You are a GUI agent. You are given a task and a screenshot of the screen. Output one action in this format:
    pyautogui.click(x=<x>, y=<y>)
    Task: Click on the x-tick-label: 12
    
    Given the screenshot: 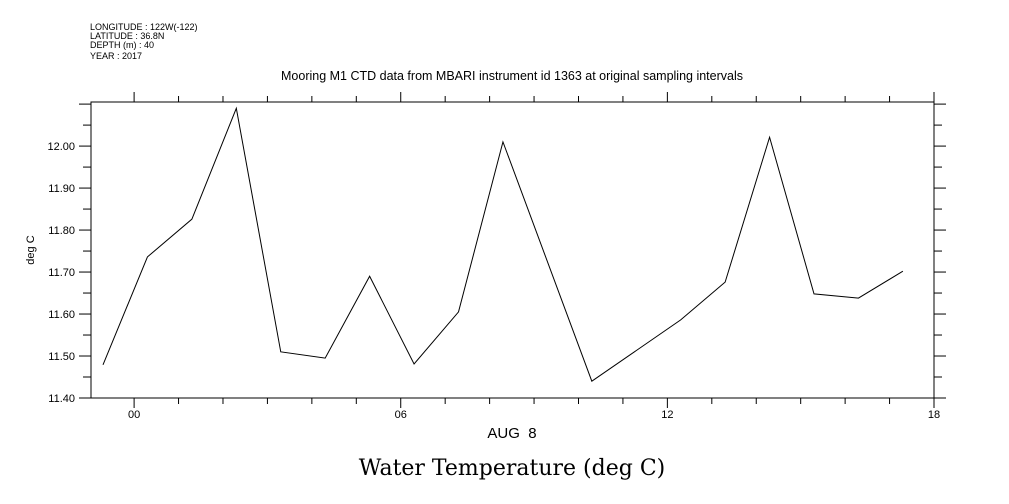 What is the action you would take?
    pyautogui.click(x=667, y=415)
    